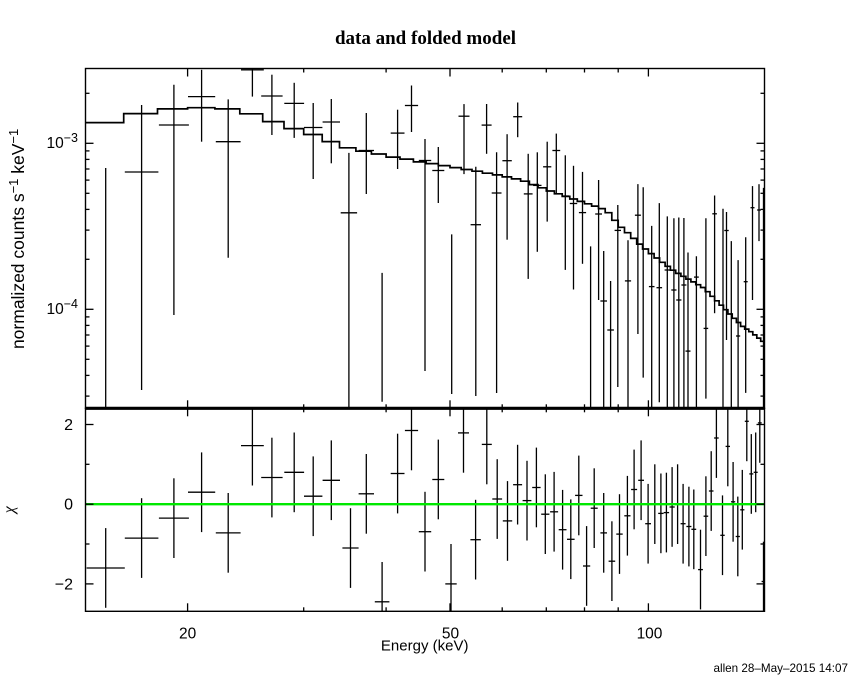  I want to click on svg-text: 20, so click(188, 634).